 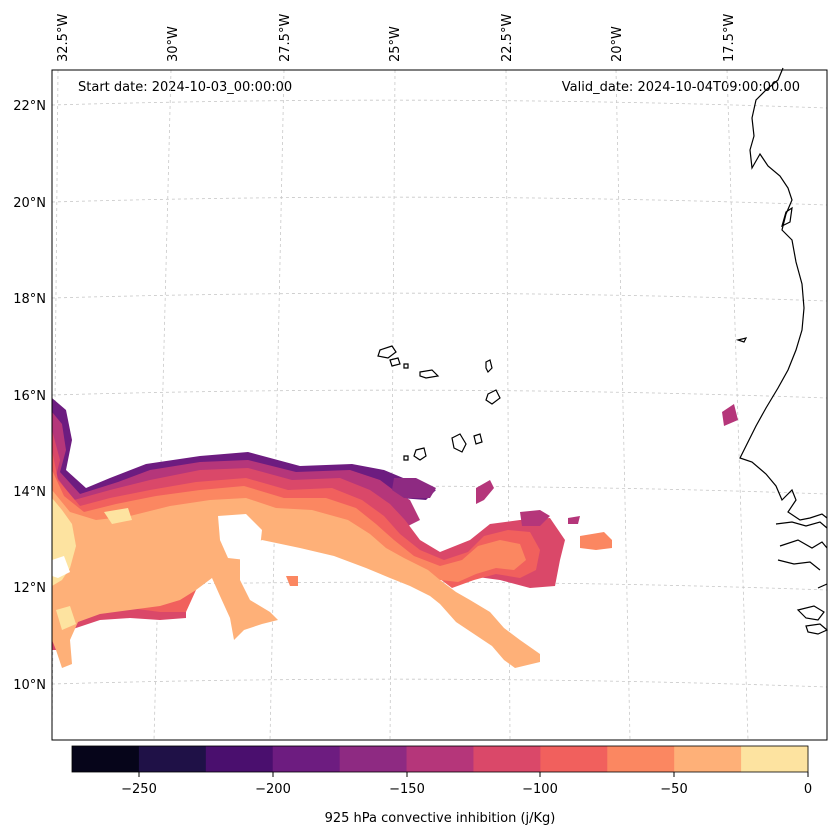 I want to click on lon-label: 27.5°W, so click(x=285, y=38).